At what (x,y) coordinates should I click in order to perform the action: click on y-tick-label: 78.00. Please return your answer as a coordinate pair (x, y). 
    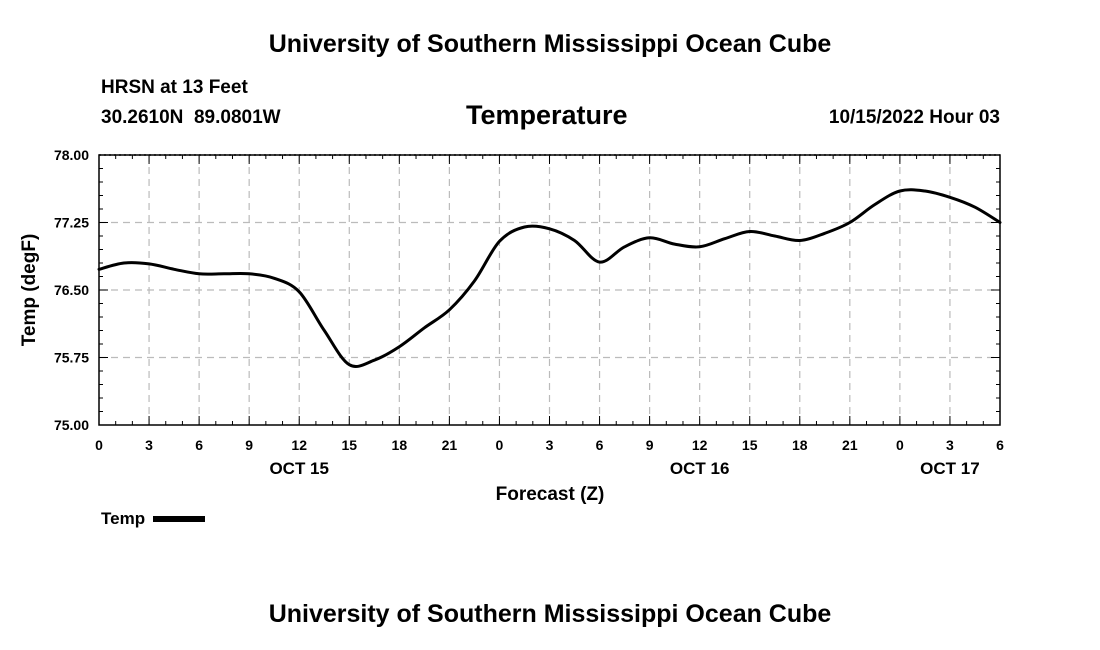
    Looking at the image, I should click on (71, 155).